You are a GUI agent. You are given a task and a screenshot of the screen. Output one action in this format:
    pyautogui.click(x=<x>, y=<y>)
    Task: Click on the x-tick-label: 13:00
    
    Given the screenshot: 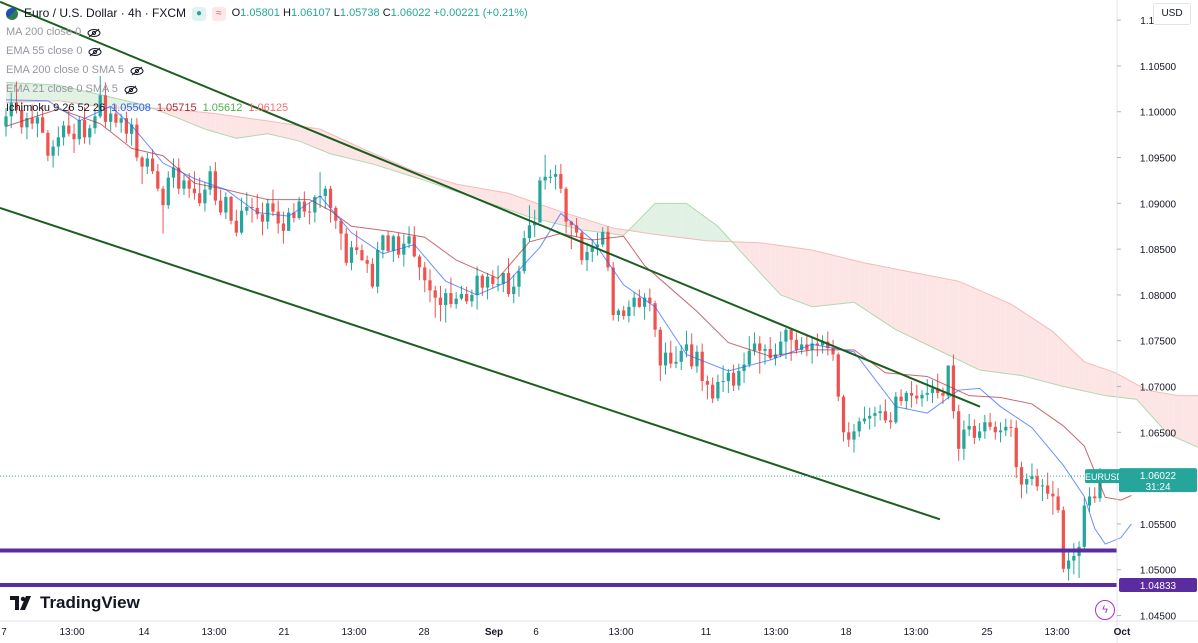 What is the action you would take?
    pyautogui.click(x=213, y=632)
    